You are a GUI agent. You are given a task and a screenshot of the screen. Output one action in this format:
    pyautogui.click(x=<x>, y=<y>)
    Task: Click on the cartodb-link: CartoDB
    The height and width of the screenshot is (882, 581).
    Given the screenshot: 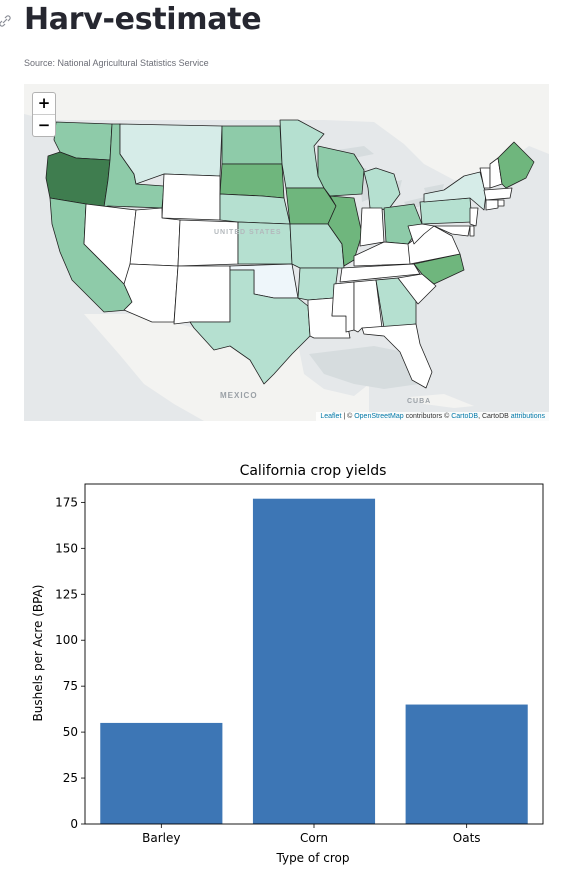 What is the action you would take?
    pyautogui.click(x=465, y=416)
    